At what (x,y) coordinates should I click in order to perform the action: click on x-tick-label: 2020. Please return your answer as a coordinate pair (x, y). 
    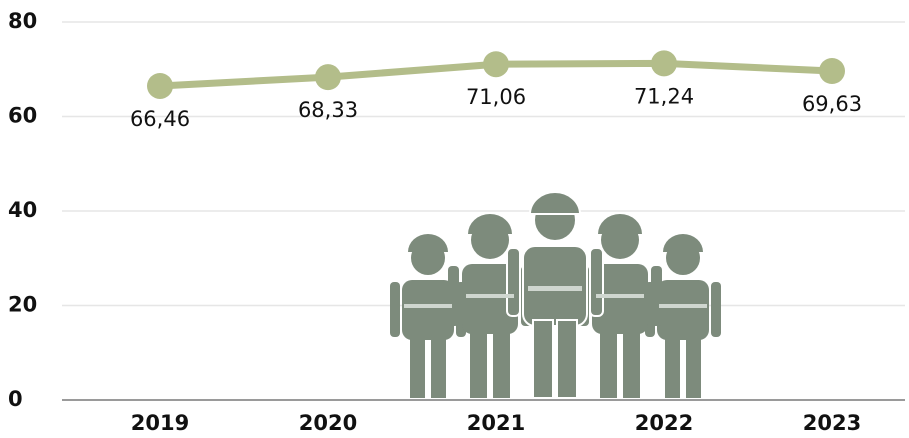
    Looking at the image, I should click on (328, 423).